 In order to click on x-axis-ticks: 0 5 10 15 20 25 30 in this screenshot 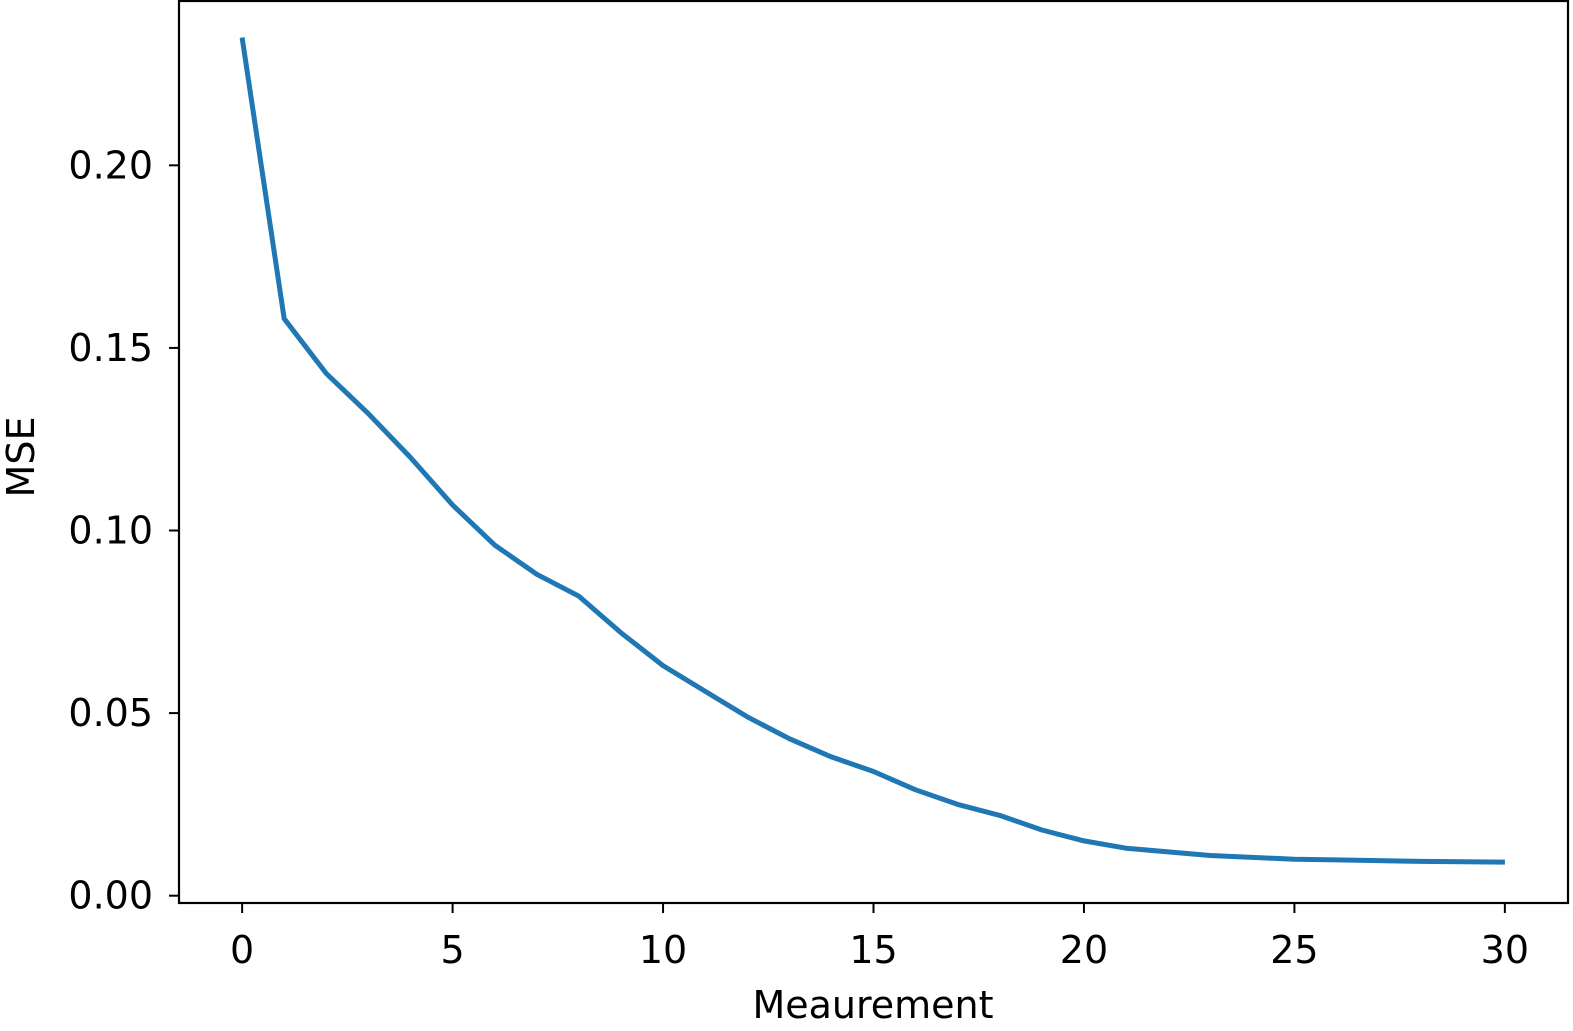, I will do `click(879, 937)`.